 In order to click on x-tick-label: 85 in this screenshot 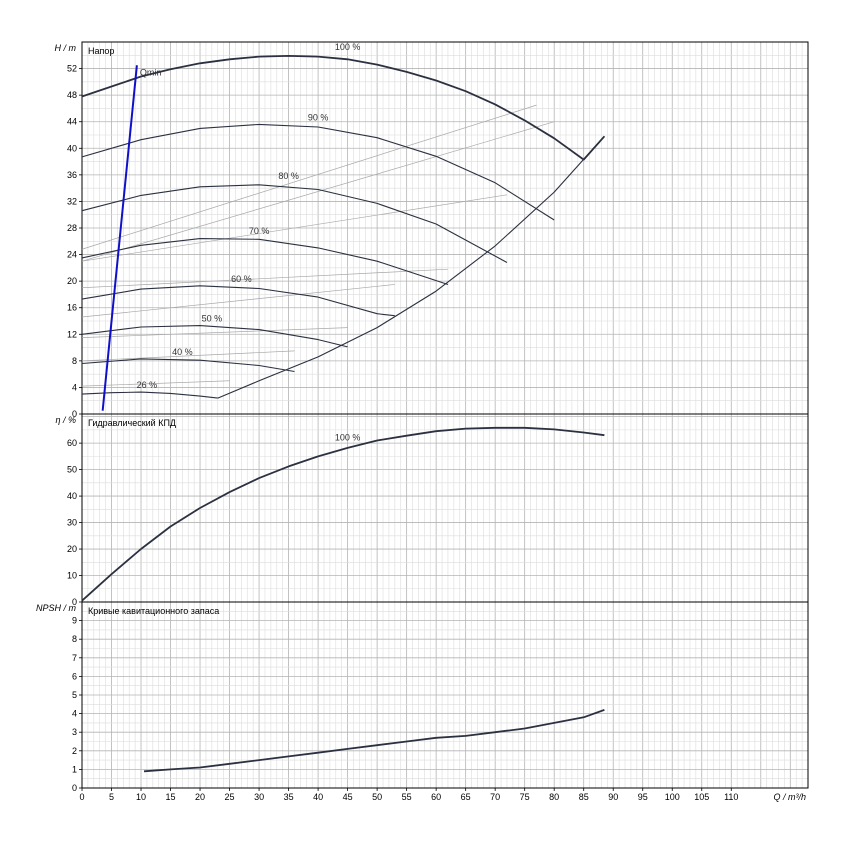, I will do `click(584, 797)`.